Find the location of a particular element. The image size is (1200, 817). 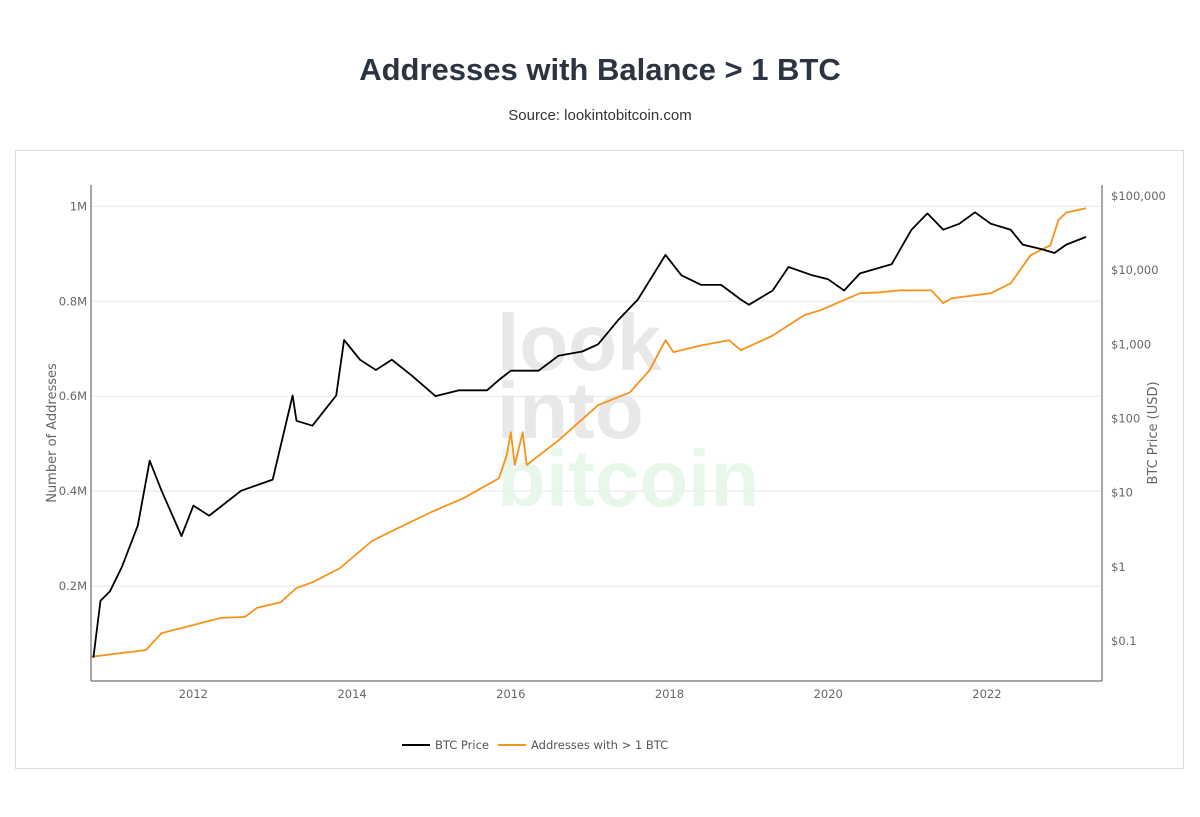

right-axis-label: BTC Price (USD) is located at coordinates (1153, 432).